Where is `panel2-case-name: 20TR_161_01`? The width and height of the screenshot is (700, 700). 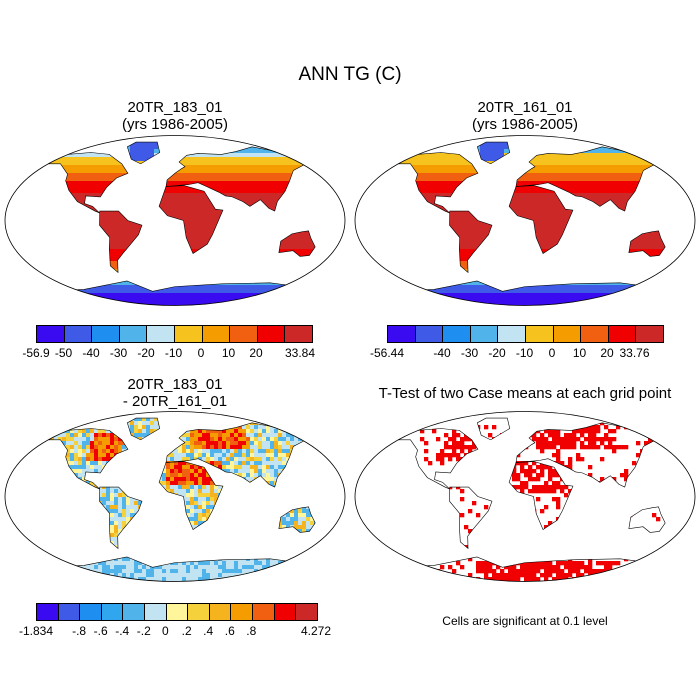
panel2-case-name: 20TR_161_01 is located at coordinates (525, 107).